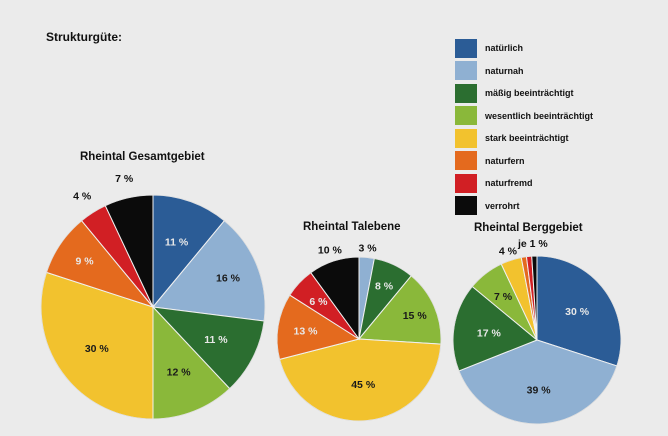  I want to click on legend-item-naturfremd: naturfremd, so click(524, 183).